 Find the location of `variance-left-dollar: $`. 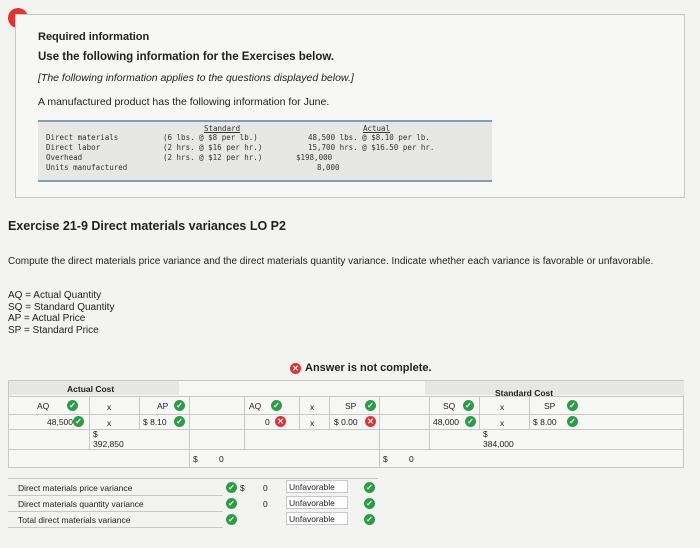

variance-left-dollar: $ is located at coordinates (195, 459).